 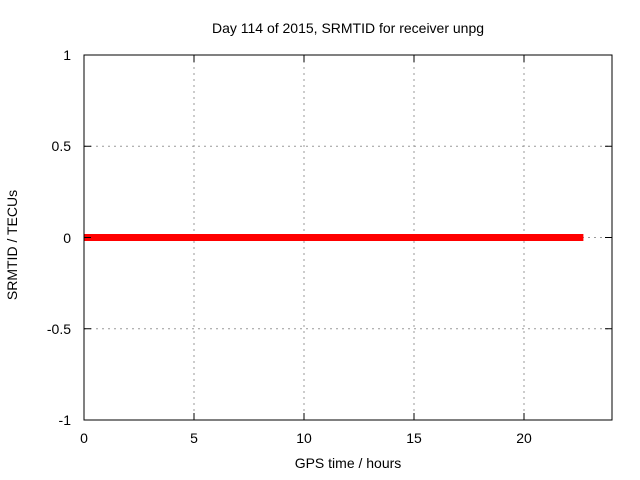 I want to click on y-tick-label: 0.5, so click(x=61, y=146).